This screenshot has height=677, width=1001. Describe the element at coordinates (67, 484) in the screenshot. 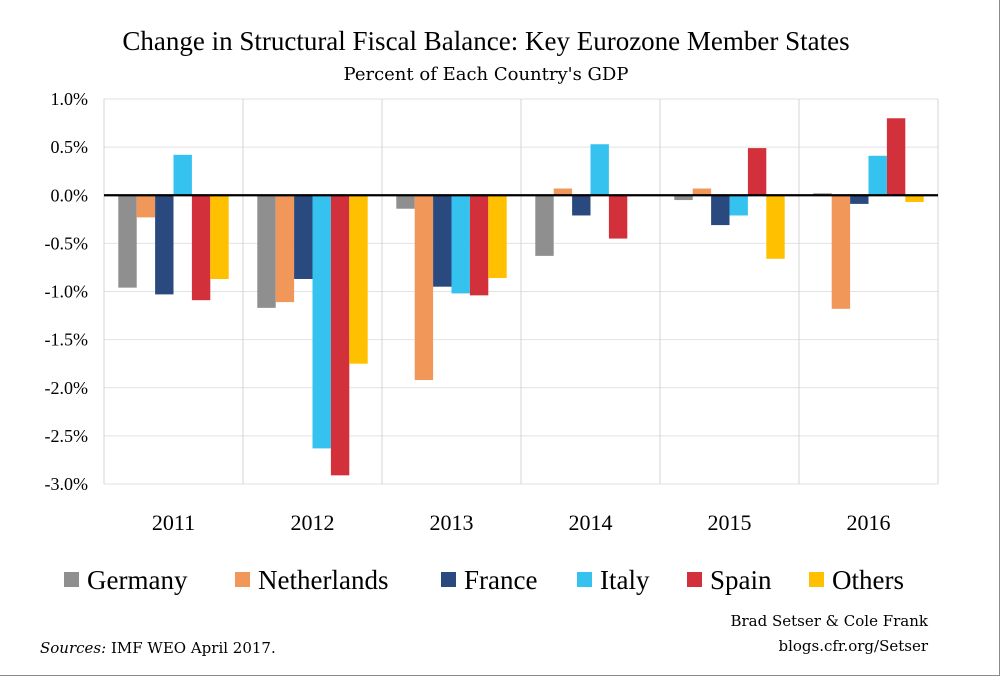

I see `y-tick-label: -3.0%` at that location.